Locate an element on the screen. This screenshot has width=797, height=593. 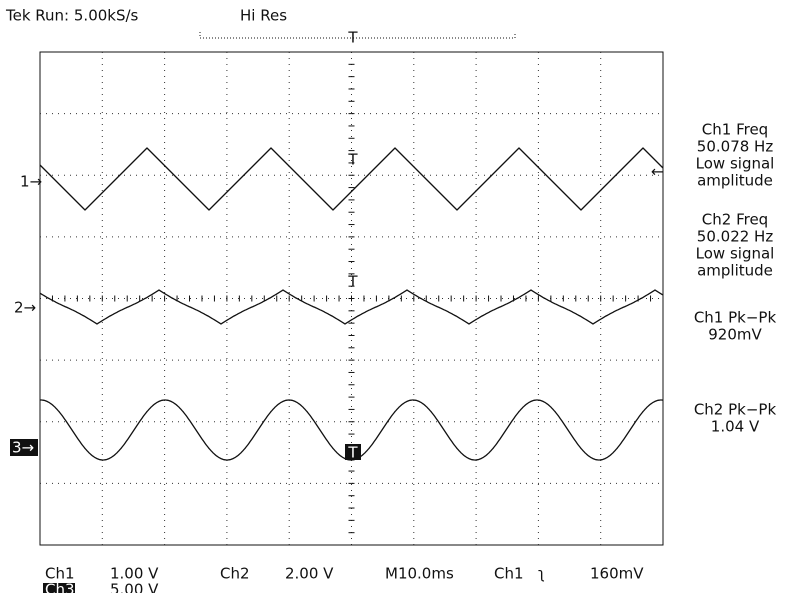
footer-ch2-scale: 2.00 V is located at coordinates (309, 574).